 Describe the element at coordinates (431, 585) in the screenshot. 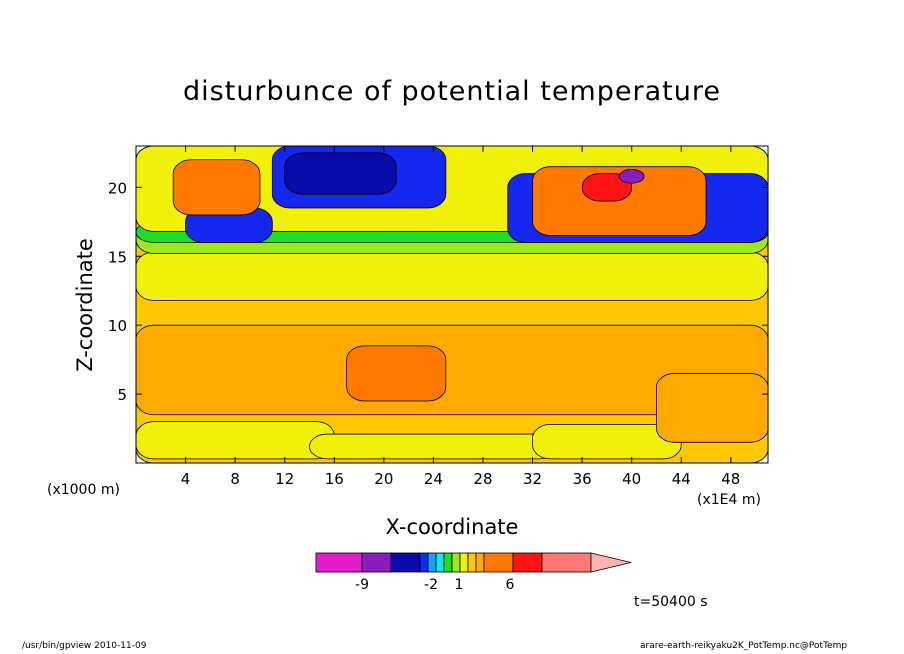

I see `colorbar-tick-label-1: -2` at that location.